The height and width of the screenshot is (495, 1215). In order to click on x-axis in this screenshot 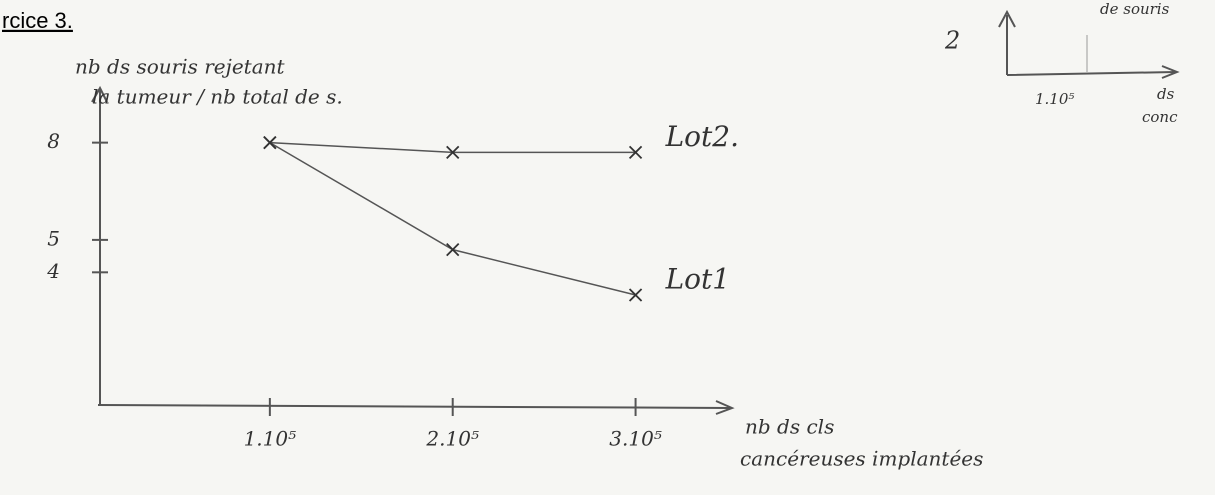, I will do `click(416, 407)`.